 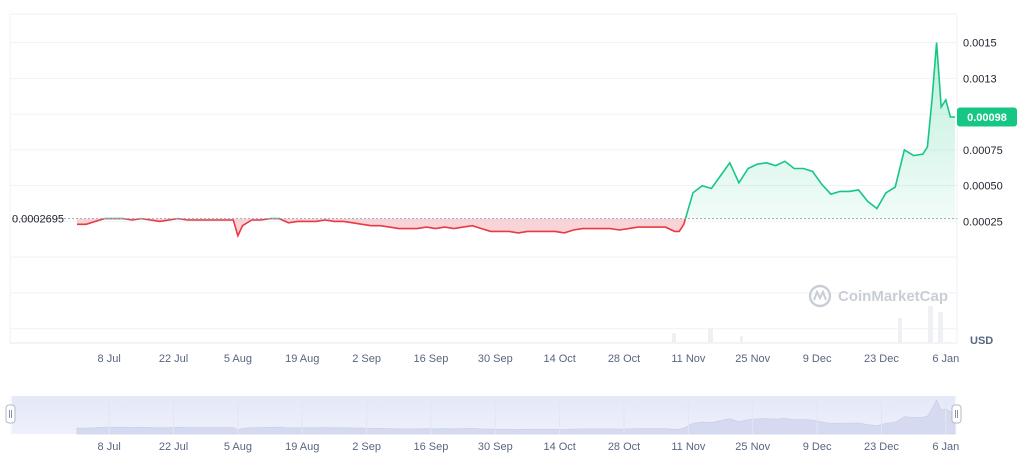 I want to click on navigator-x-tick-label: 6 Jan, so click(x=945, y=447).